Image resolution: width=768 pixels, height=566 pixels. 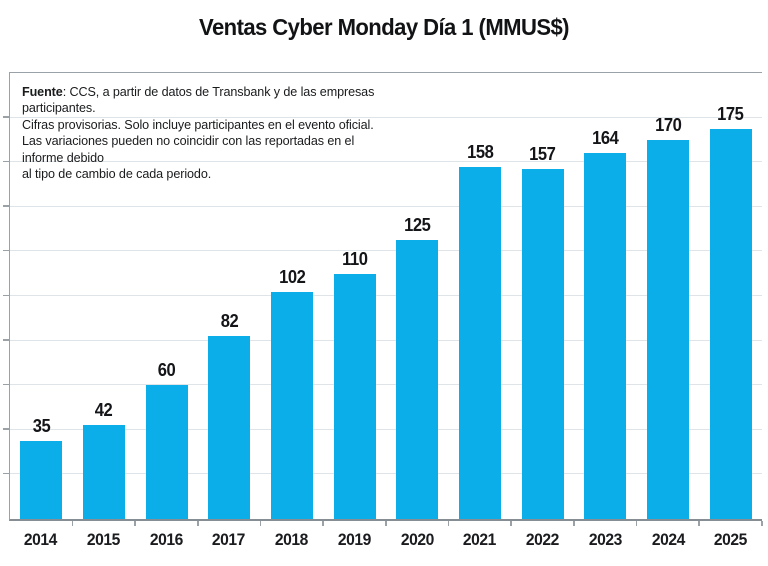 I want to click on bar-slot-2016: 60, so click(x=166, y=296).